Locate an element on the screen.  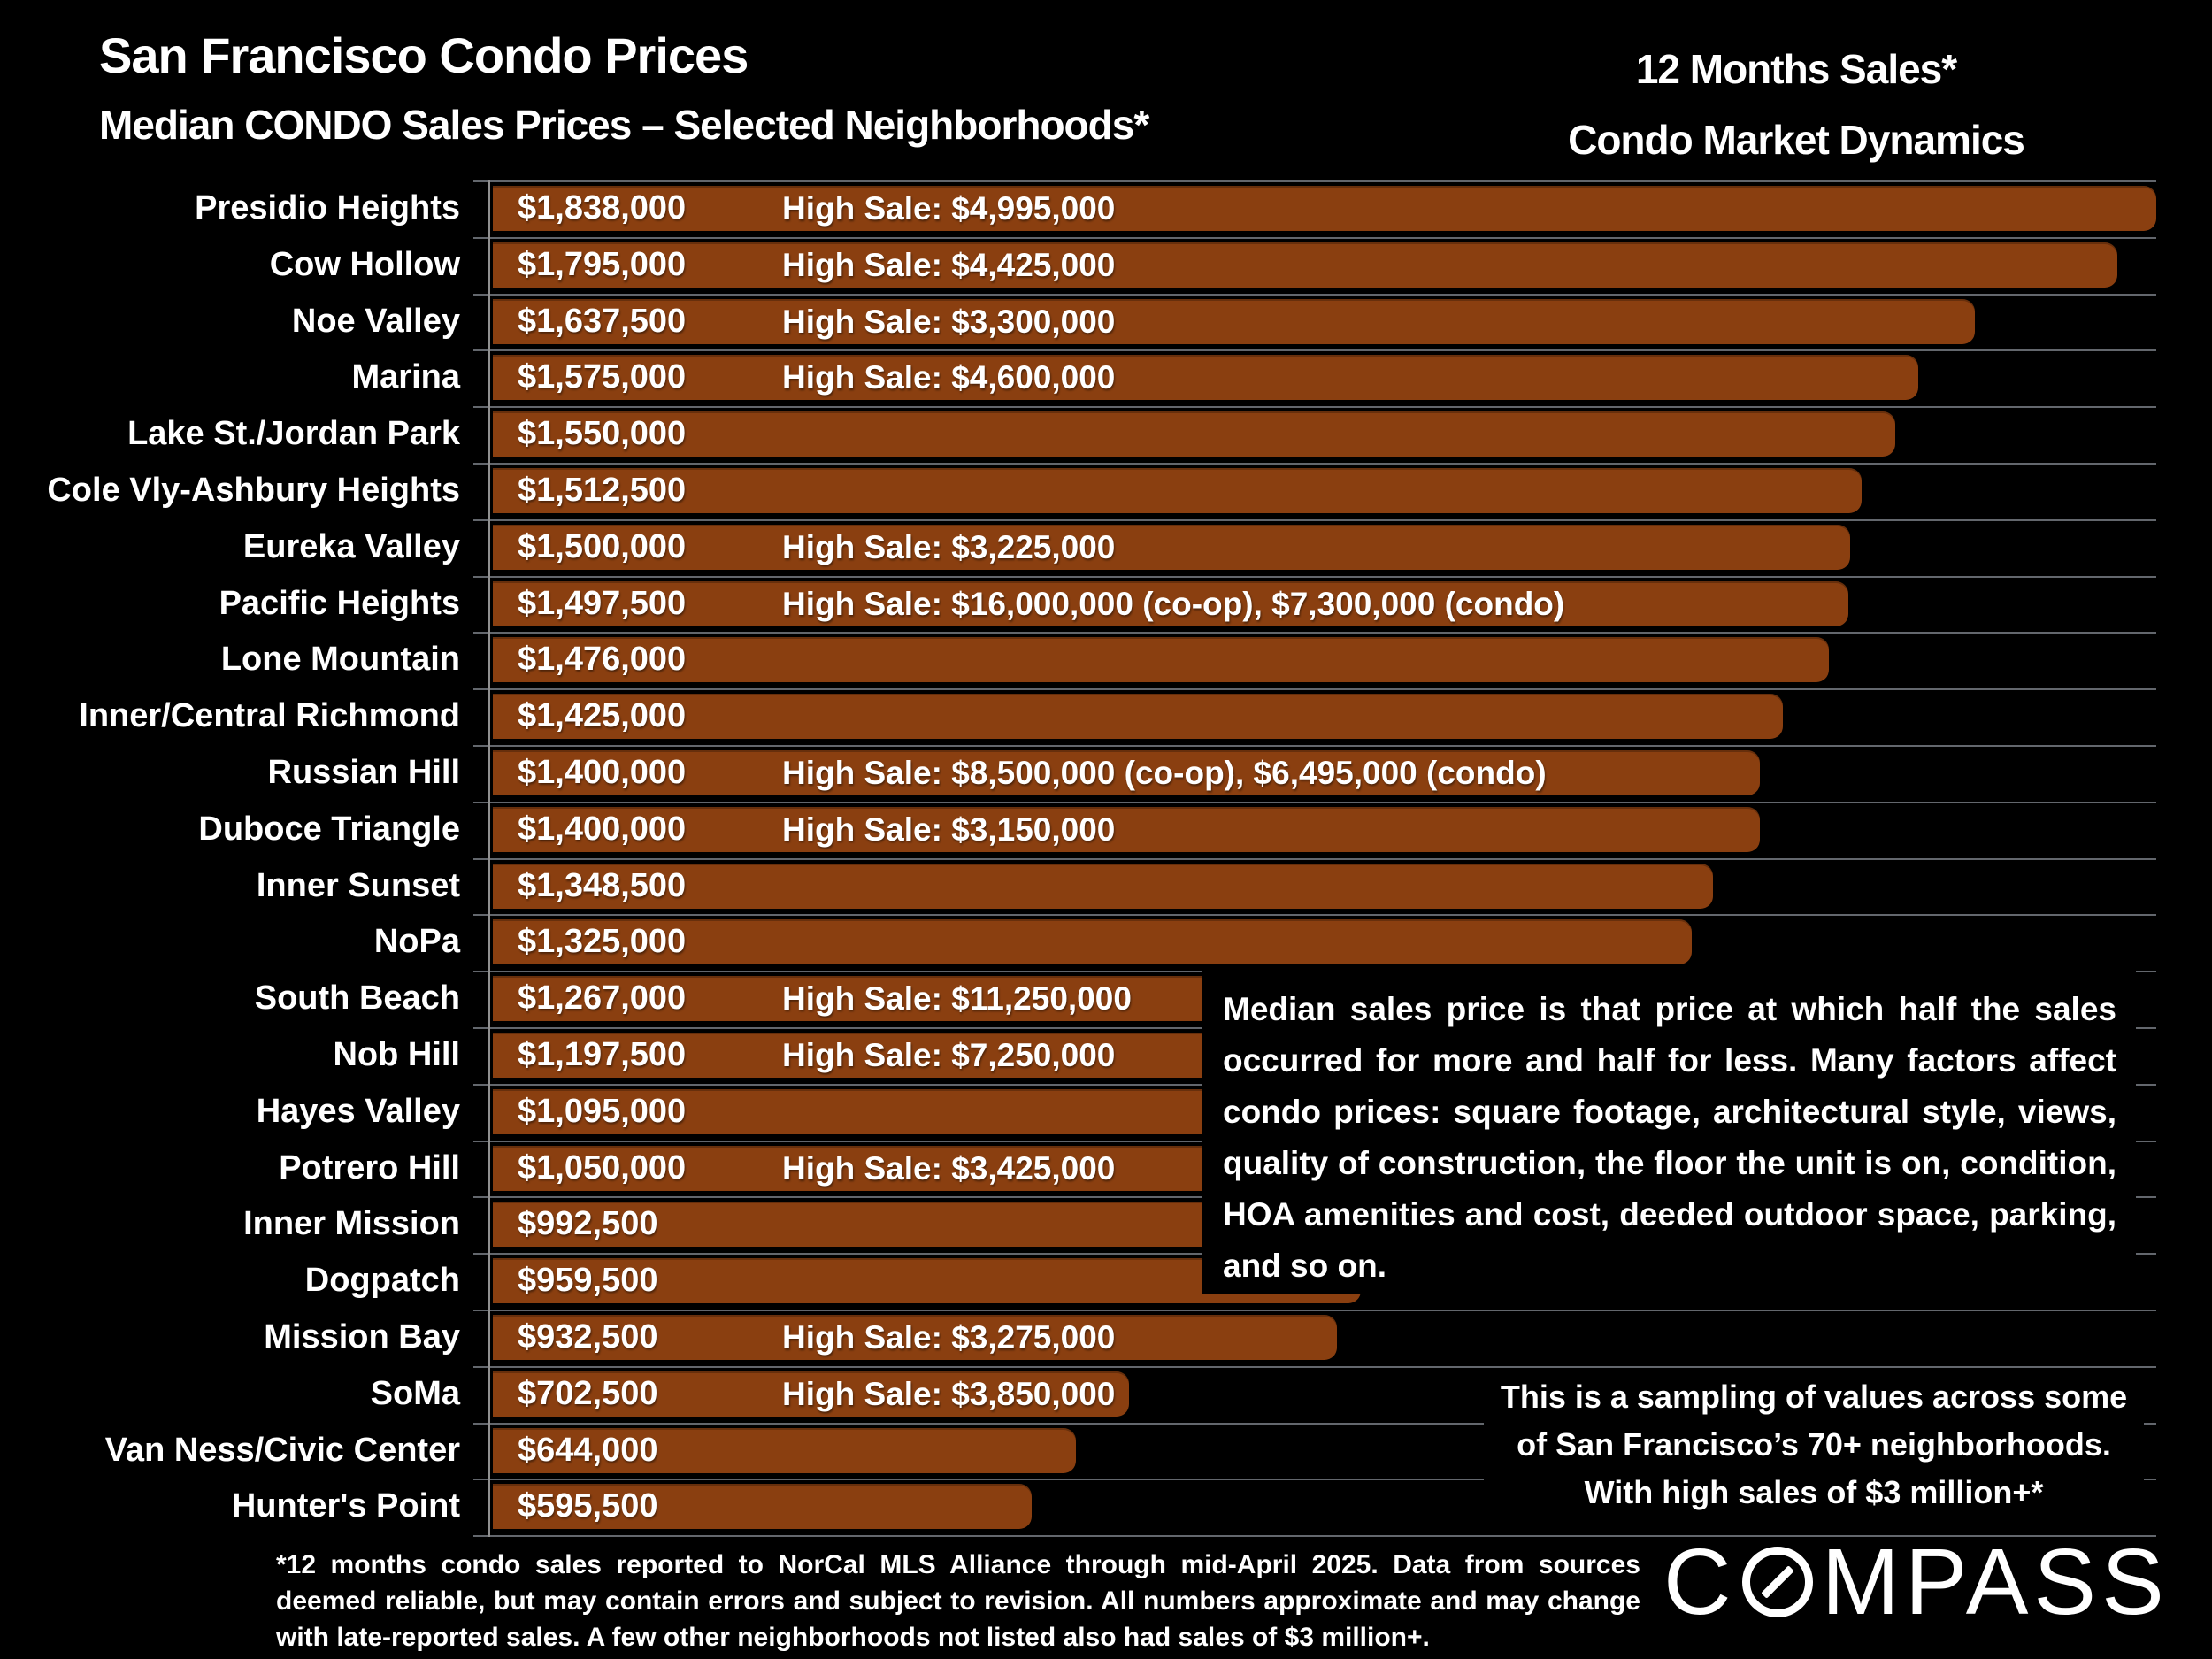
sampling-note-line: of San Francisco’s 70+ neighborhoods. is located at coordinates (1814, 1445).